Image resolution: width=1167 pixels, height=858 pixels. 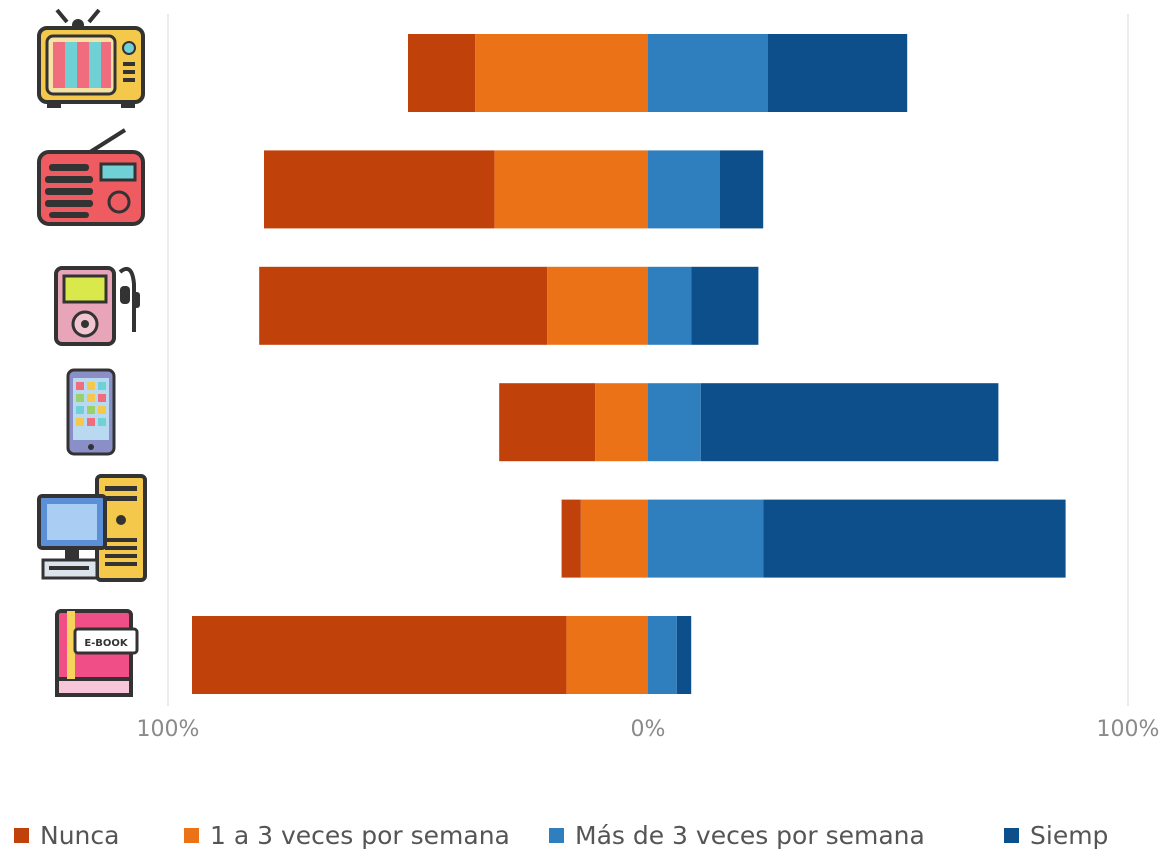 What do you see at coordinates (670, 305) in the screenshot?
I see `bar-mp3-player-m-s-de-3-veces-por-semana` at bounding box center [670, 305].